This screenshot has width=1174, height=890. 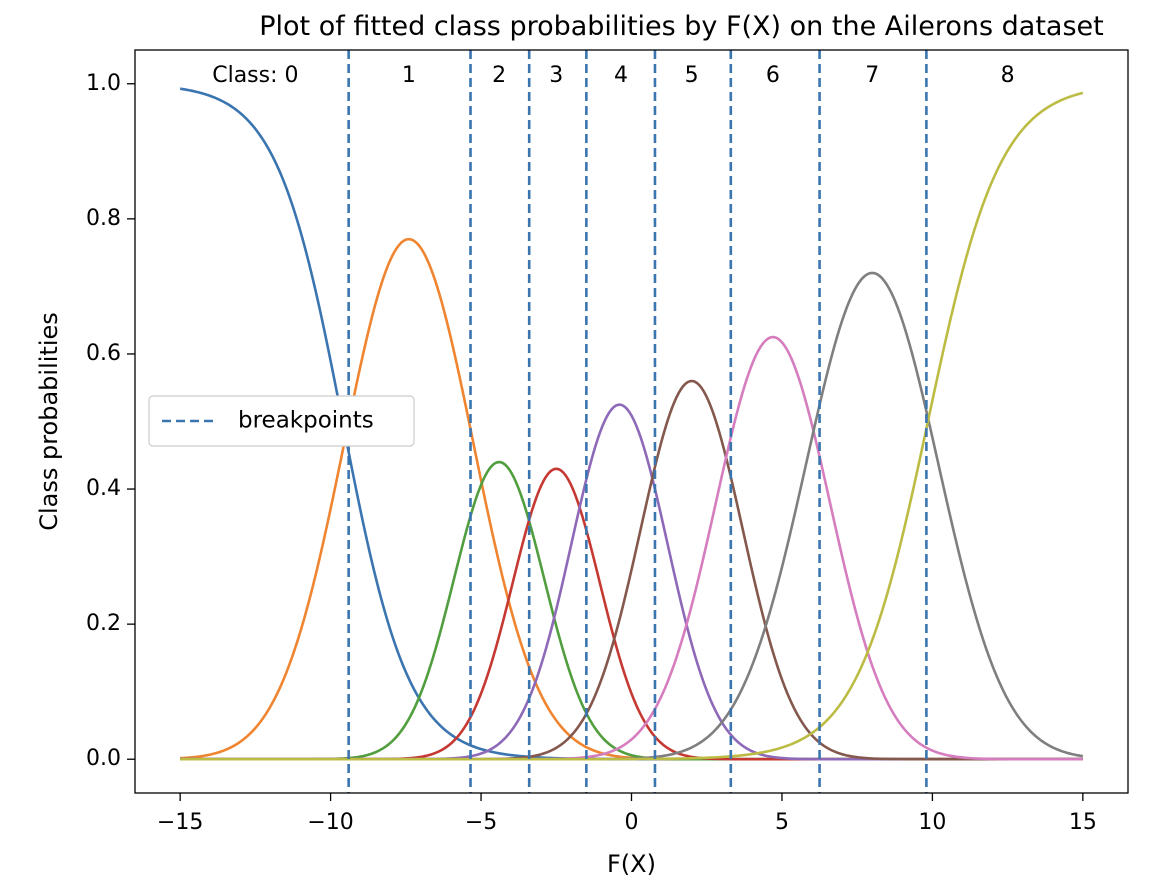 I want to click on x-axis-label: F(X), so click(x=631, y=864).